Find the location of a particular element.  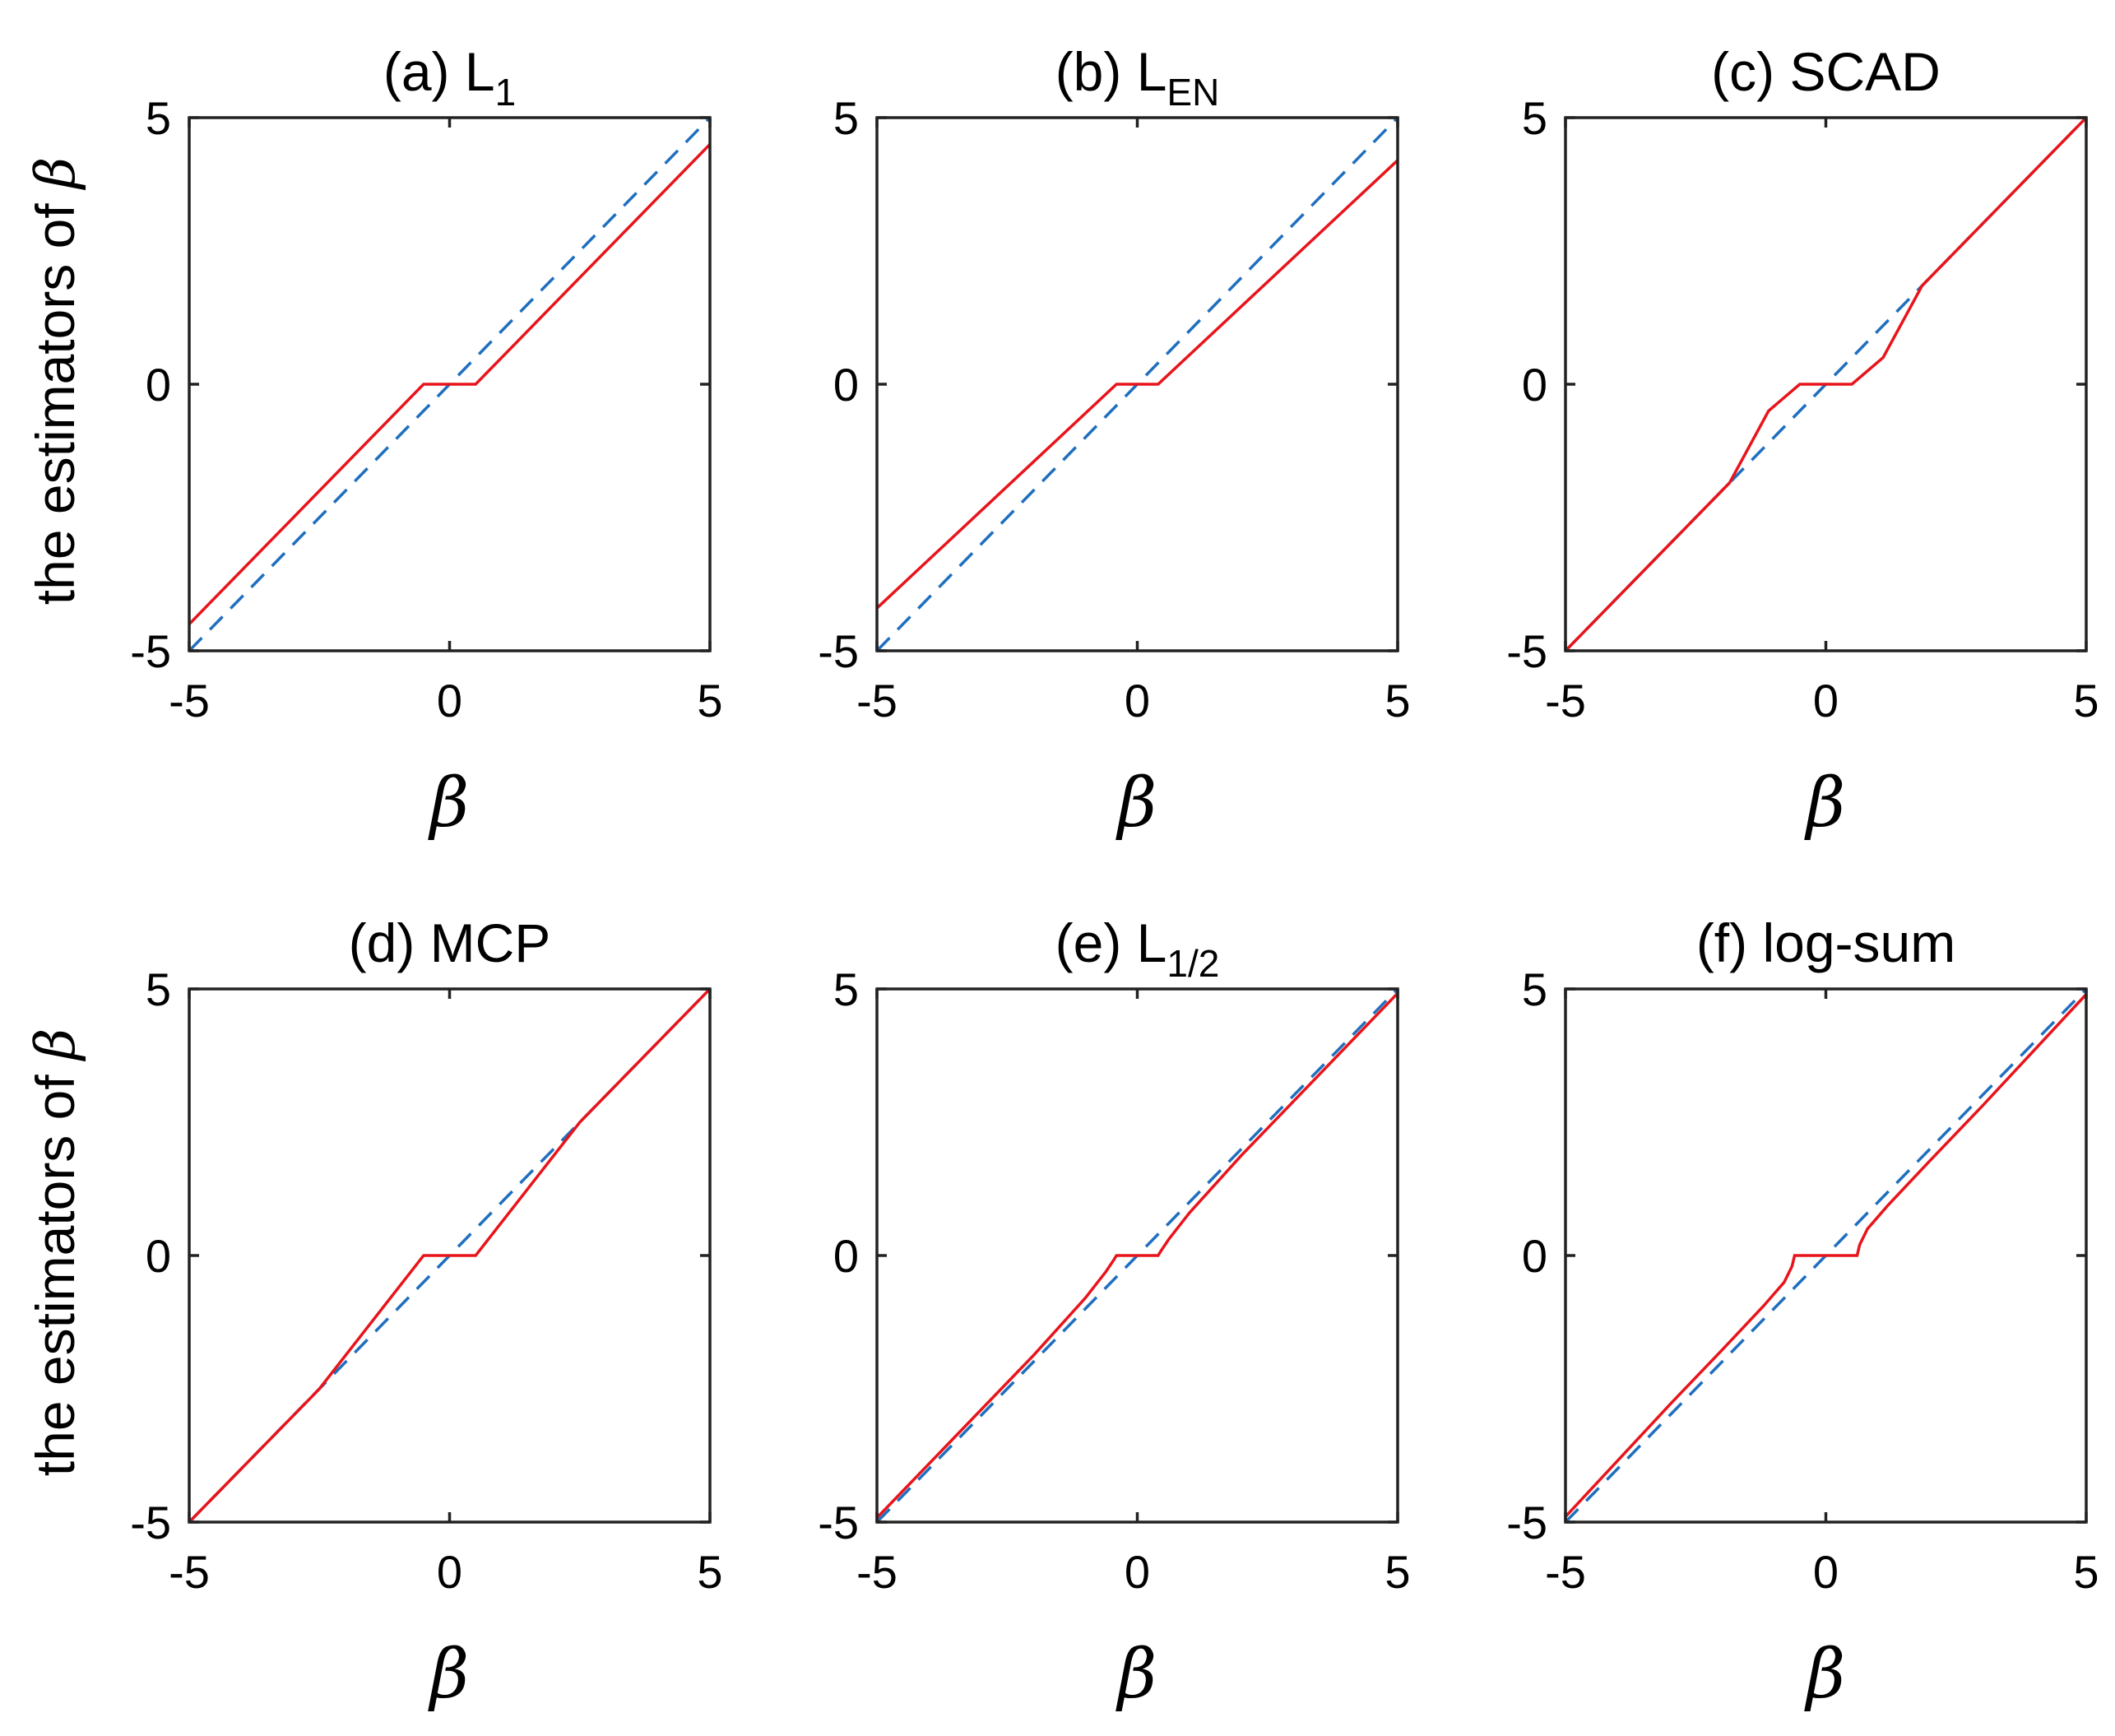

subplot-title: (c) SCAD is located at coordinates (1826, 71).